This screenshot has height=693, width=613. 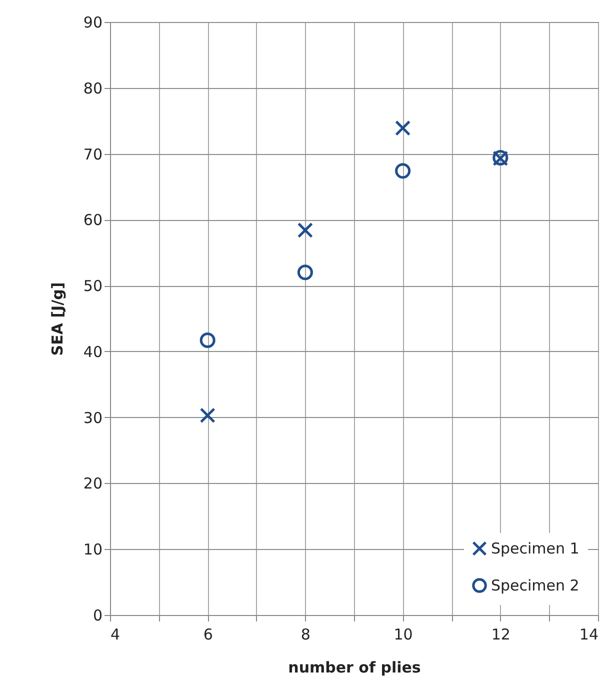 What do you see at coordinates (92, 483) in the screenshot?
I see `y-tick-label: 20` at bounding box center [92, 483].